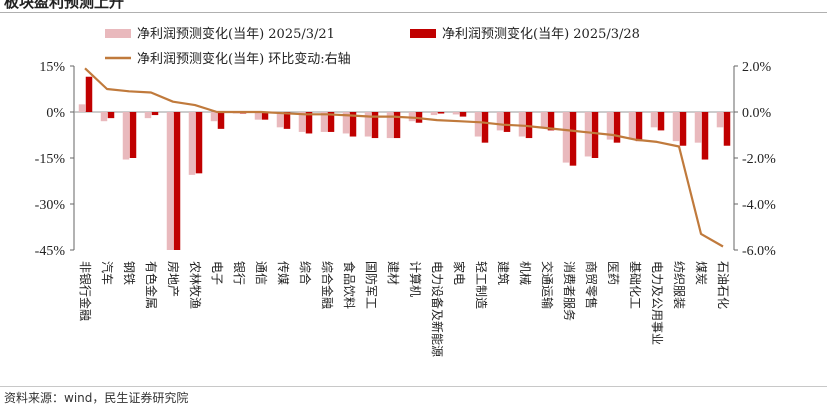 This screenshot has height=414, width=827. I want to click on category-label: 机械, so click(525, 273).